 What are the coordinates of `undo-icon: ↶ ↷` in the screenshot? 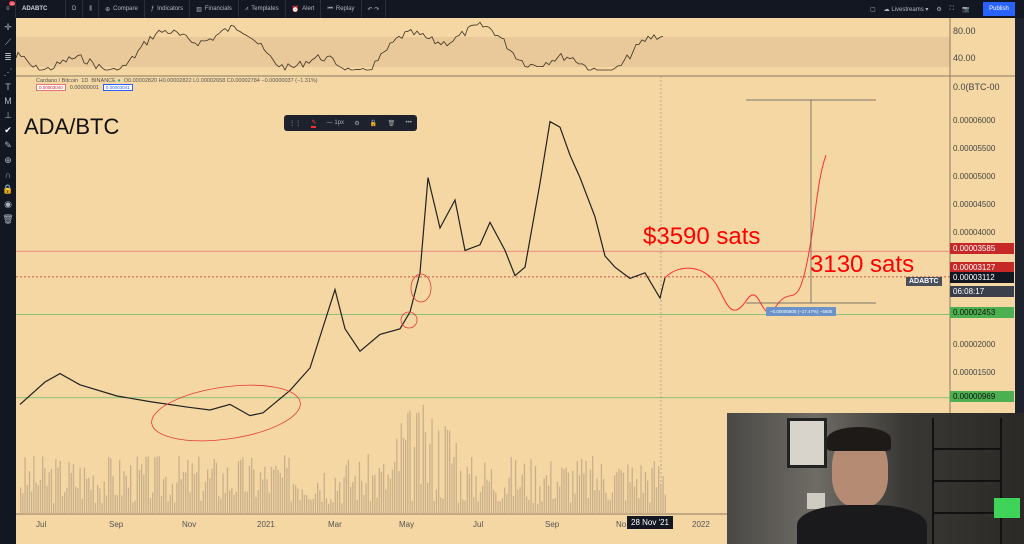 It's located at (373, 9).